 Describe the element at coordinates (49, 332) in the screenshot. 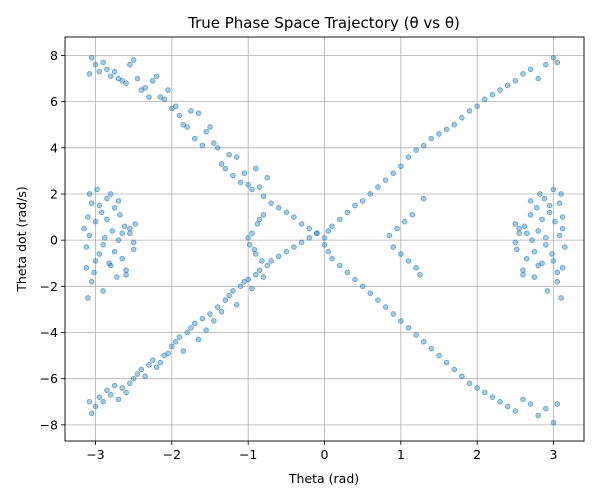

I see `y-tick-label: −4` at that location.